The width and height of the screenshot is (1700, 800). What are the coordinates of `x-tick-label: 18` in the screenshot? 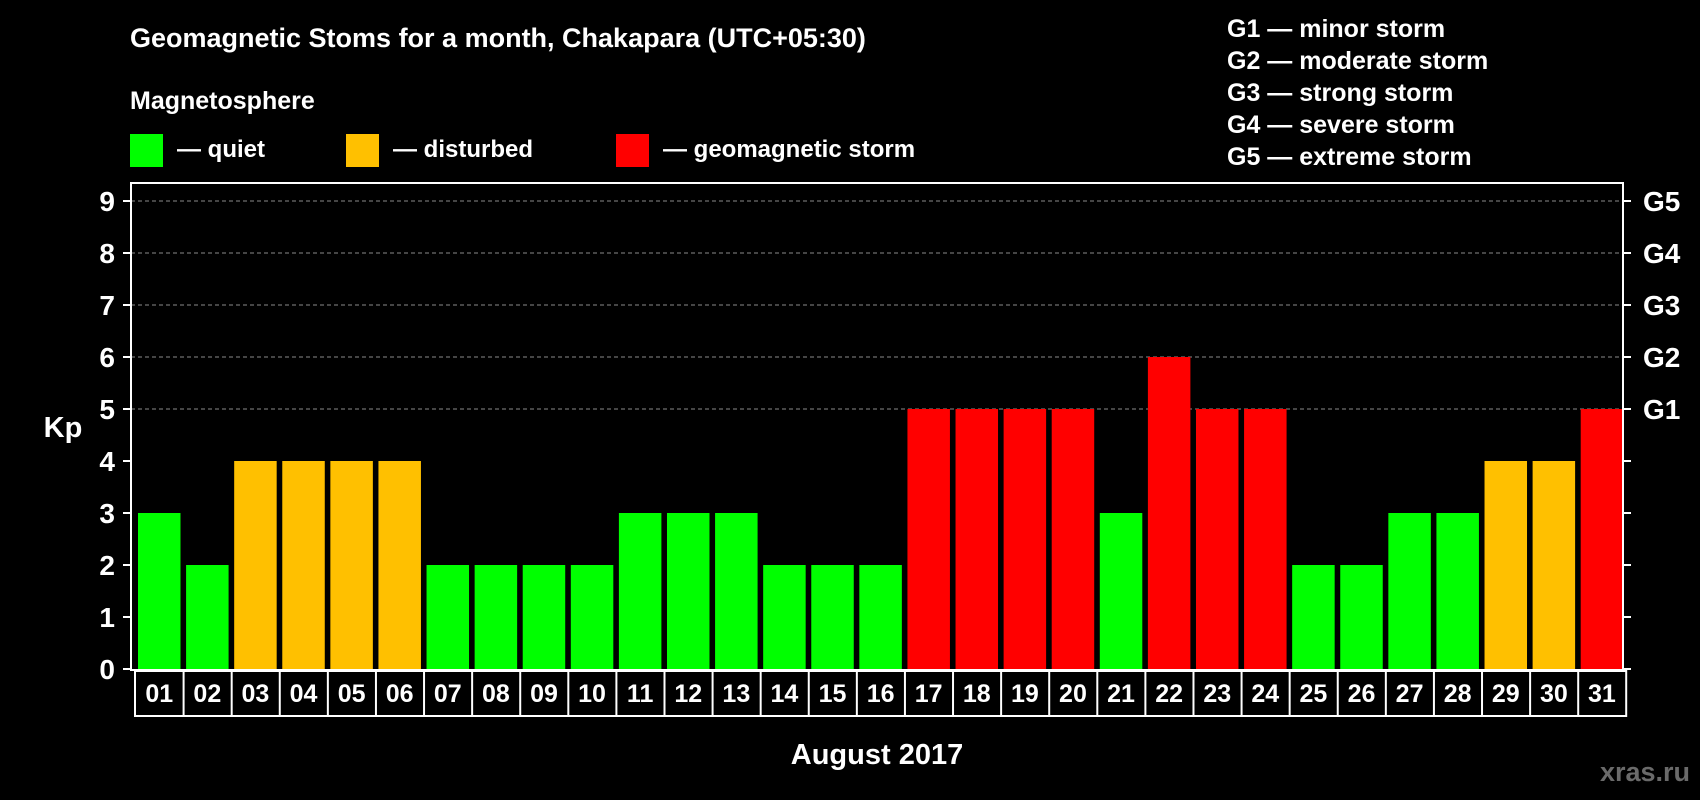 It's located at (977, 694).